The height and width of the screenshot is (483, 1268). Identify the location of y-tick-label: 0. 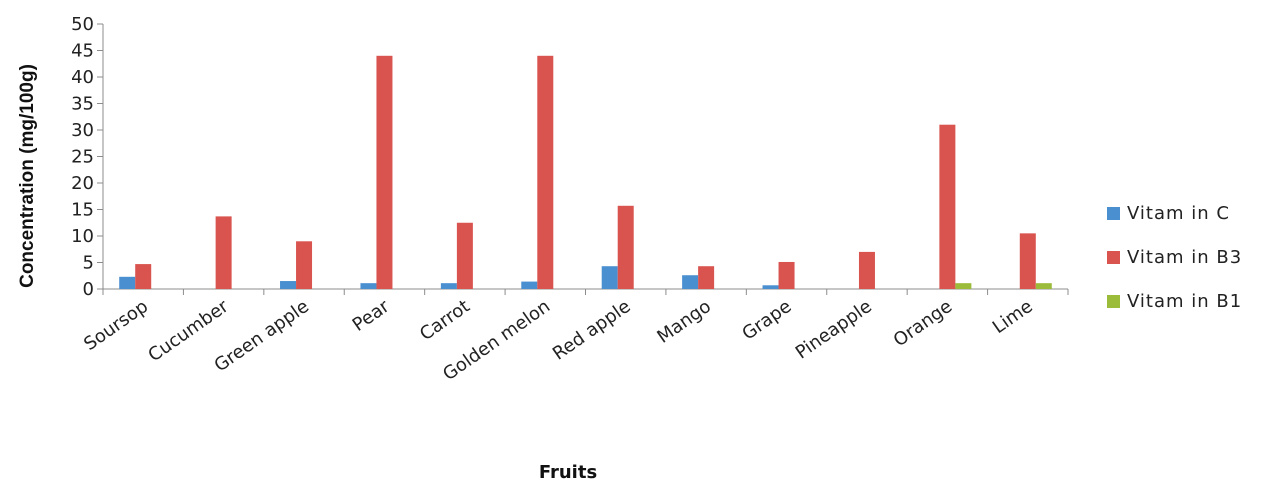
(88, 289).